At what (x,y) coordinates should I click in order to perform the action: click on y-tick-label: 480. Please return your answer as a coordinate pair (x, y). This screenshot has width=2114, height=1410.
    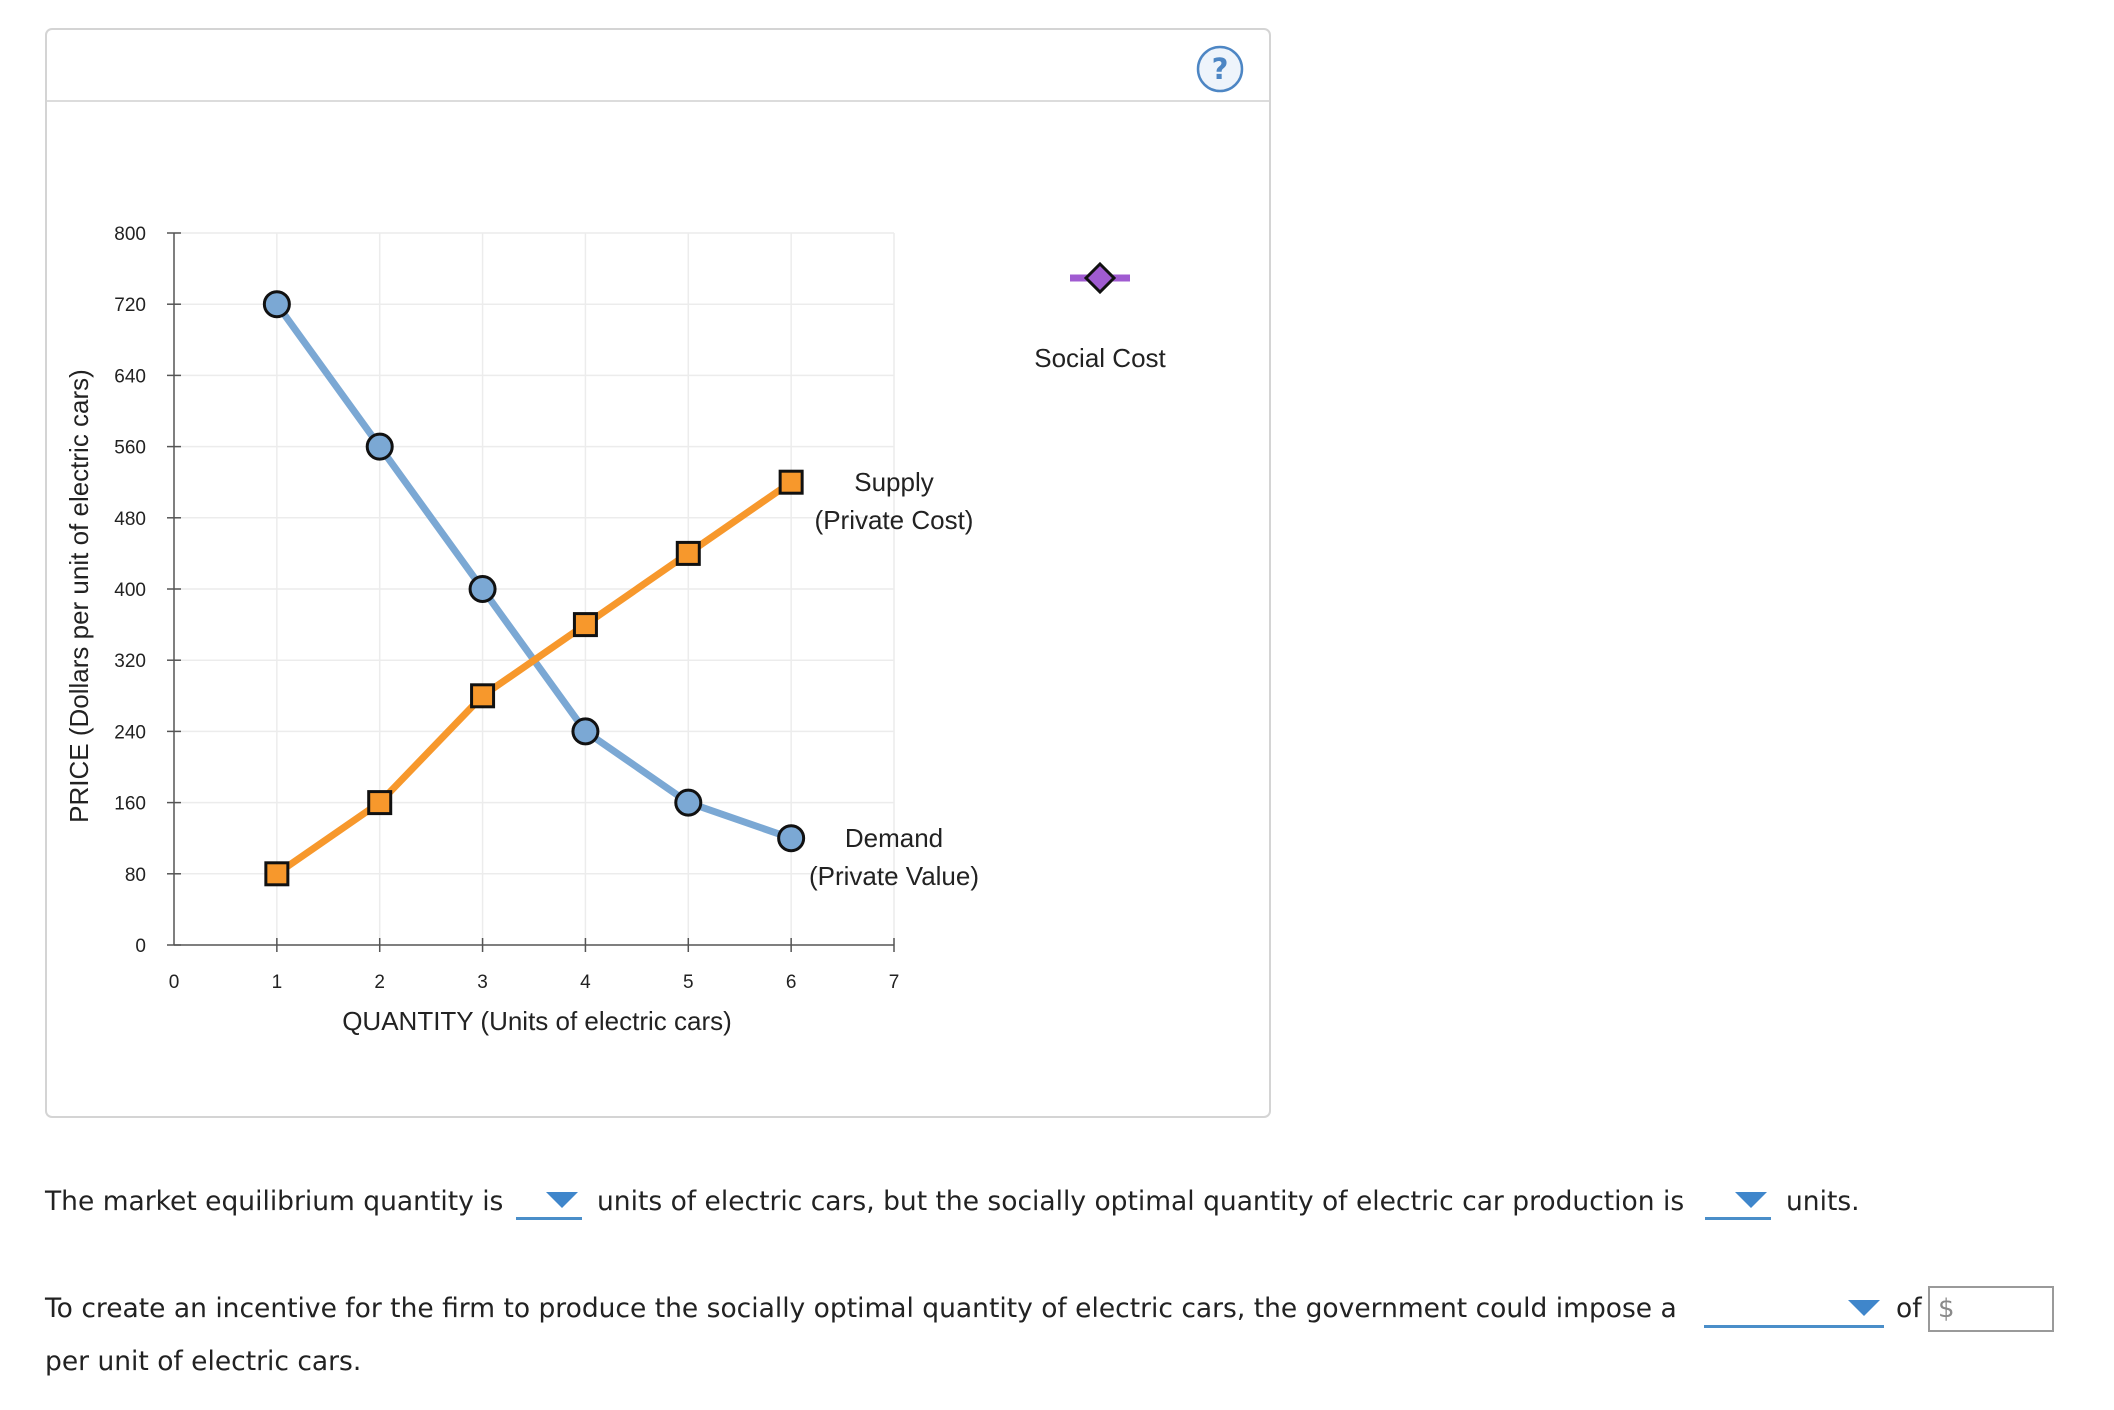
    Looking at the image, I should click on (130, 519).